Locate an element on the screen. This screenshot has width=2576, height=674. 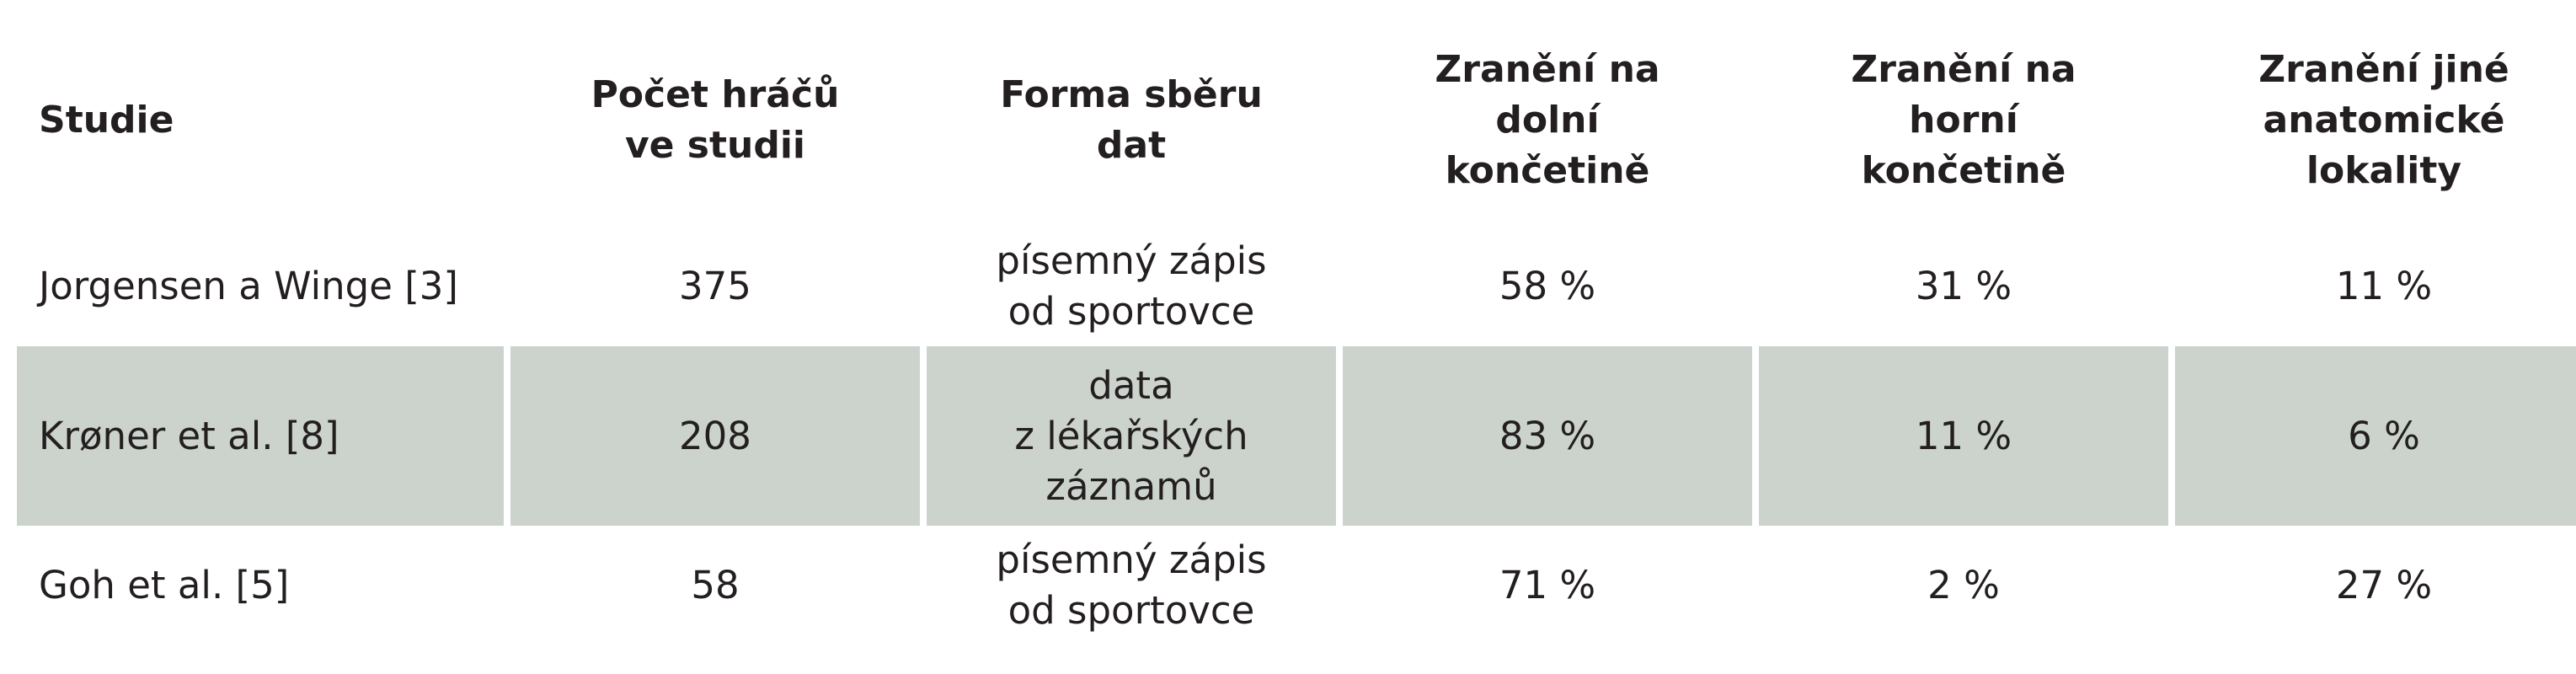
row1-collection: písemný zápis od sportovce is located at coordinates (1131, 286).